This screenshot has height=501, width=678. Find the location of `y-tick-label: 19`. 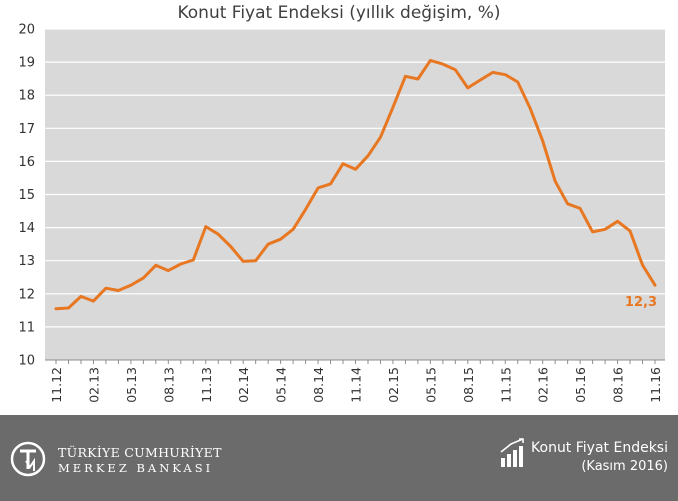

y-tick-label: 19 is located at coordinates (26, 63).